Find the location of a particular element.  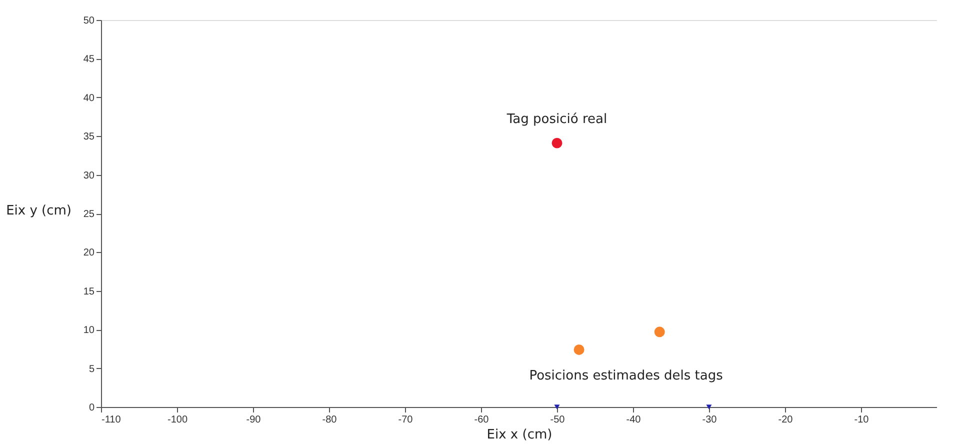

x-tick-label: -50 is located at coordinates (558, 420).